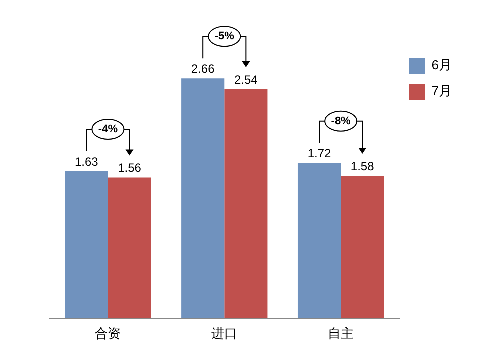  I want to click on x-tick-label: 自主, so click(341, 333).